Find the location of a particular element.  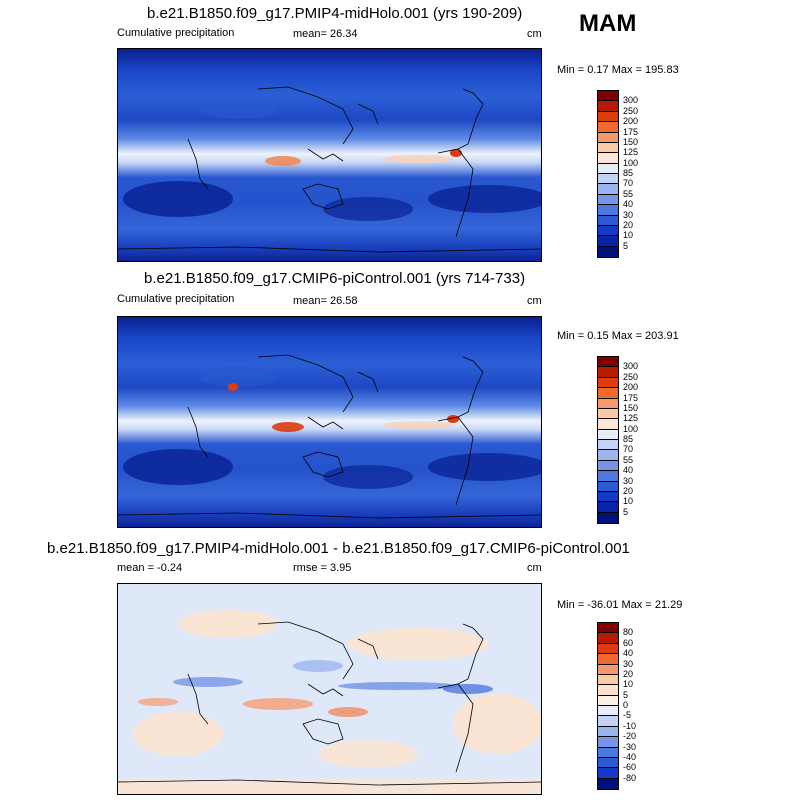

panel-2-variable-label: Cumulative precipitation is located at coordinates (176, 299).